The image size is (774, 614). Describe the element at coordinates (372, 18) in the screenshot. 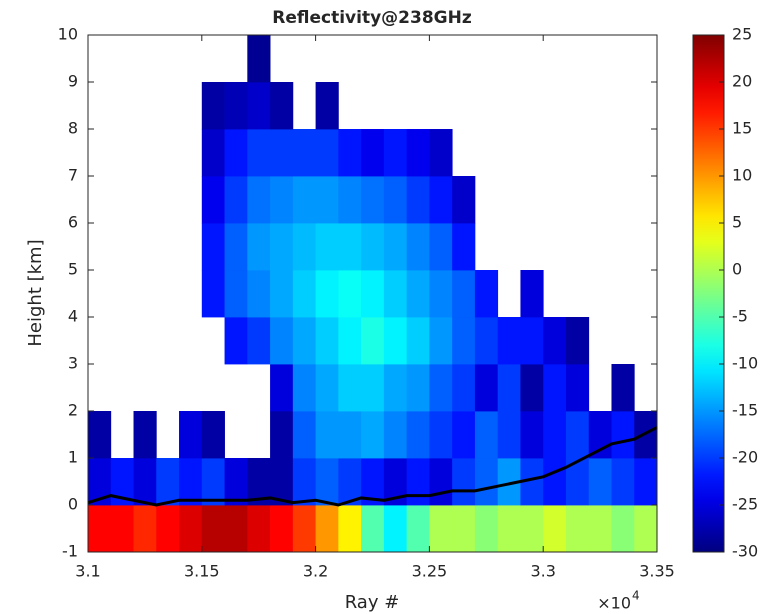

I see `chart-title: Reflectivity@238GHz` at that location.